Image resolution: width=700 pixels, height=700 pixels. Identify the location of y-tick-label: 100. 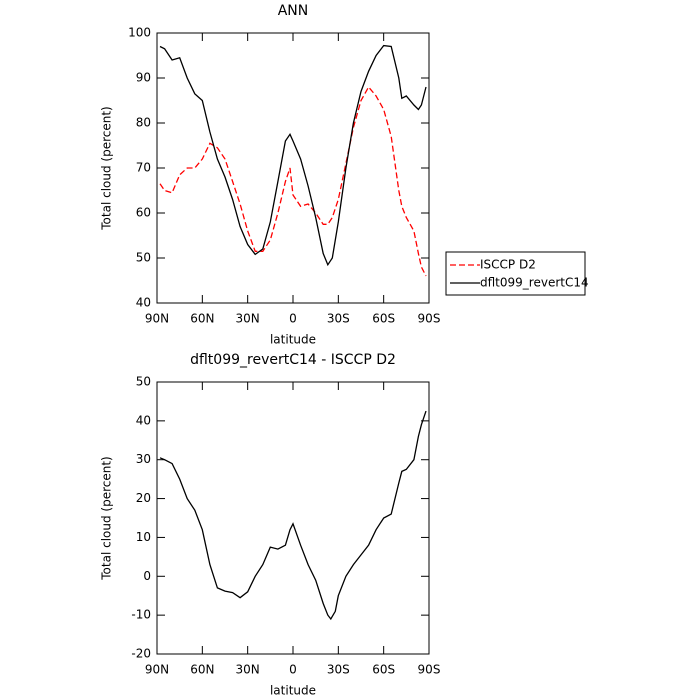
(139, 33).